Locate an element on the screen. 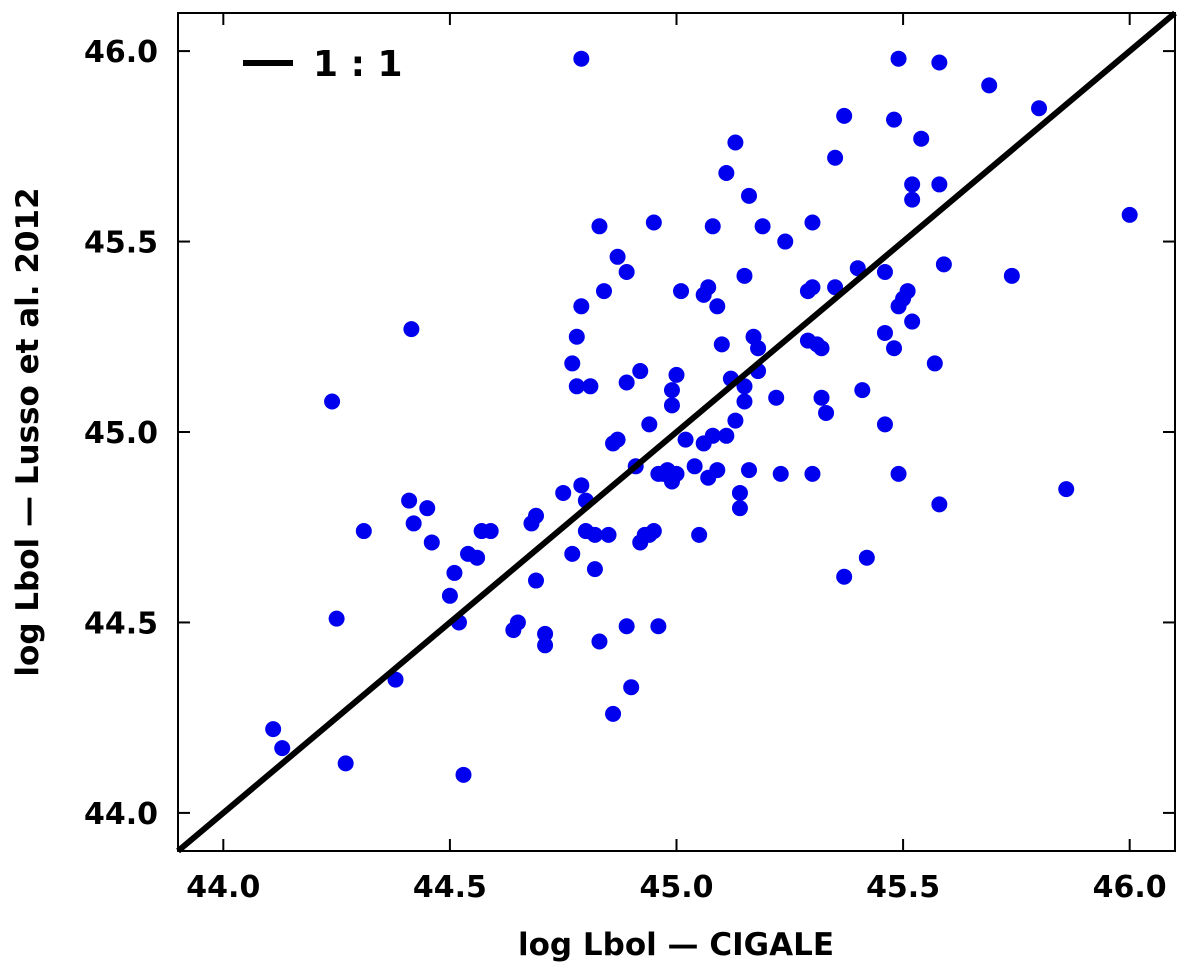  x-tick-label: 44.5 is located at coordinates (450, 887).